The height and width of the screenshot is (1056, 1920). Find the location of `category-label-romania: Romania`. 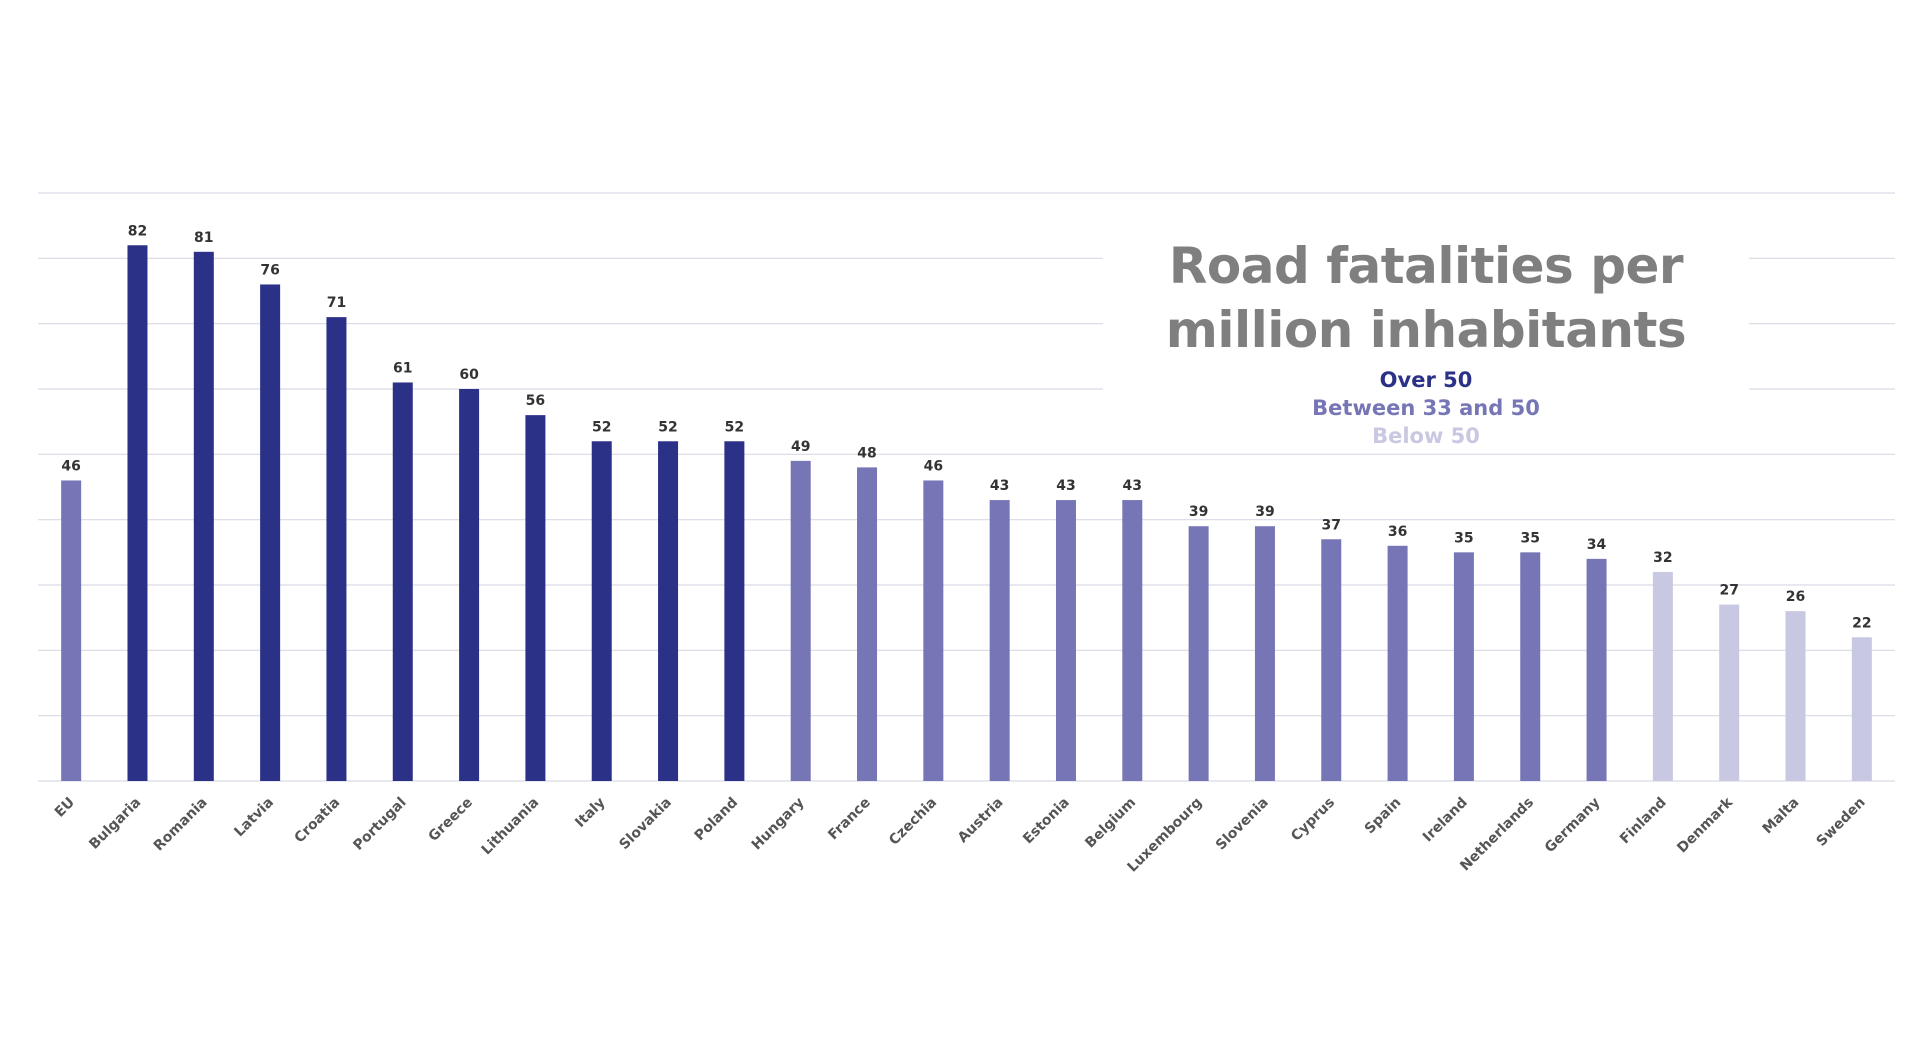

category-label-romania: Romania is located at coordinates (181, 825).